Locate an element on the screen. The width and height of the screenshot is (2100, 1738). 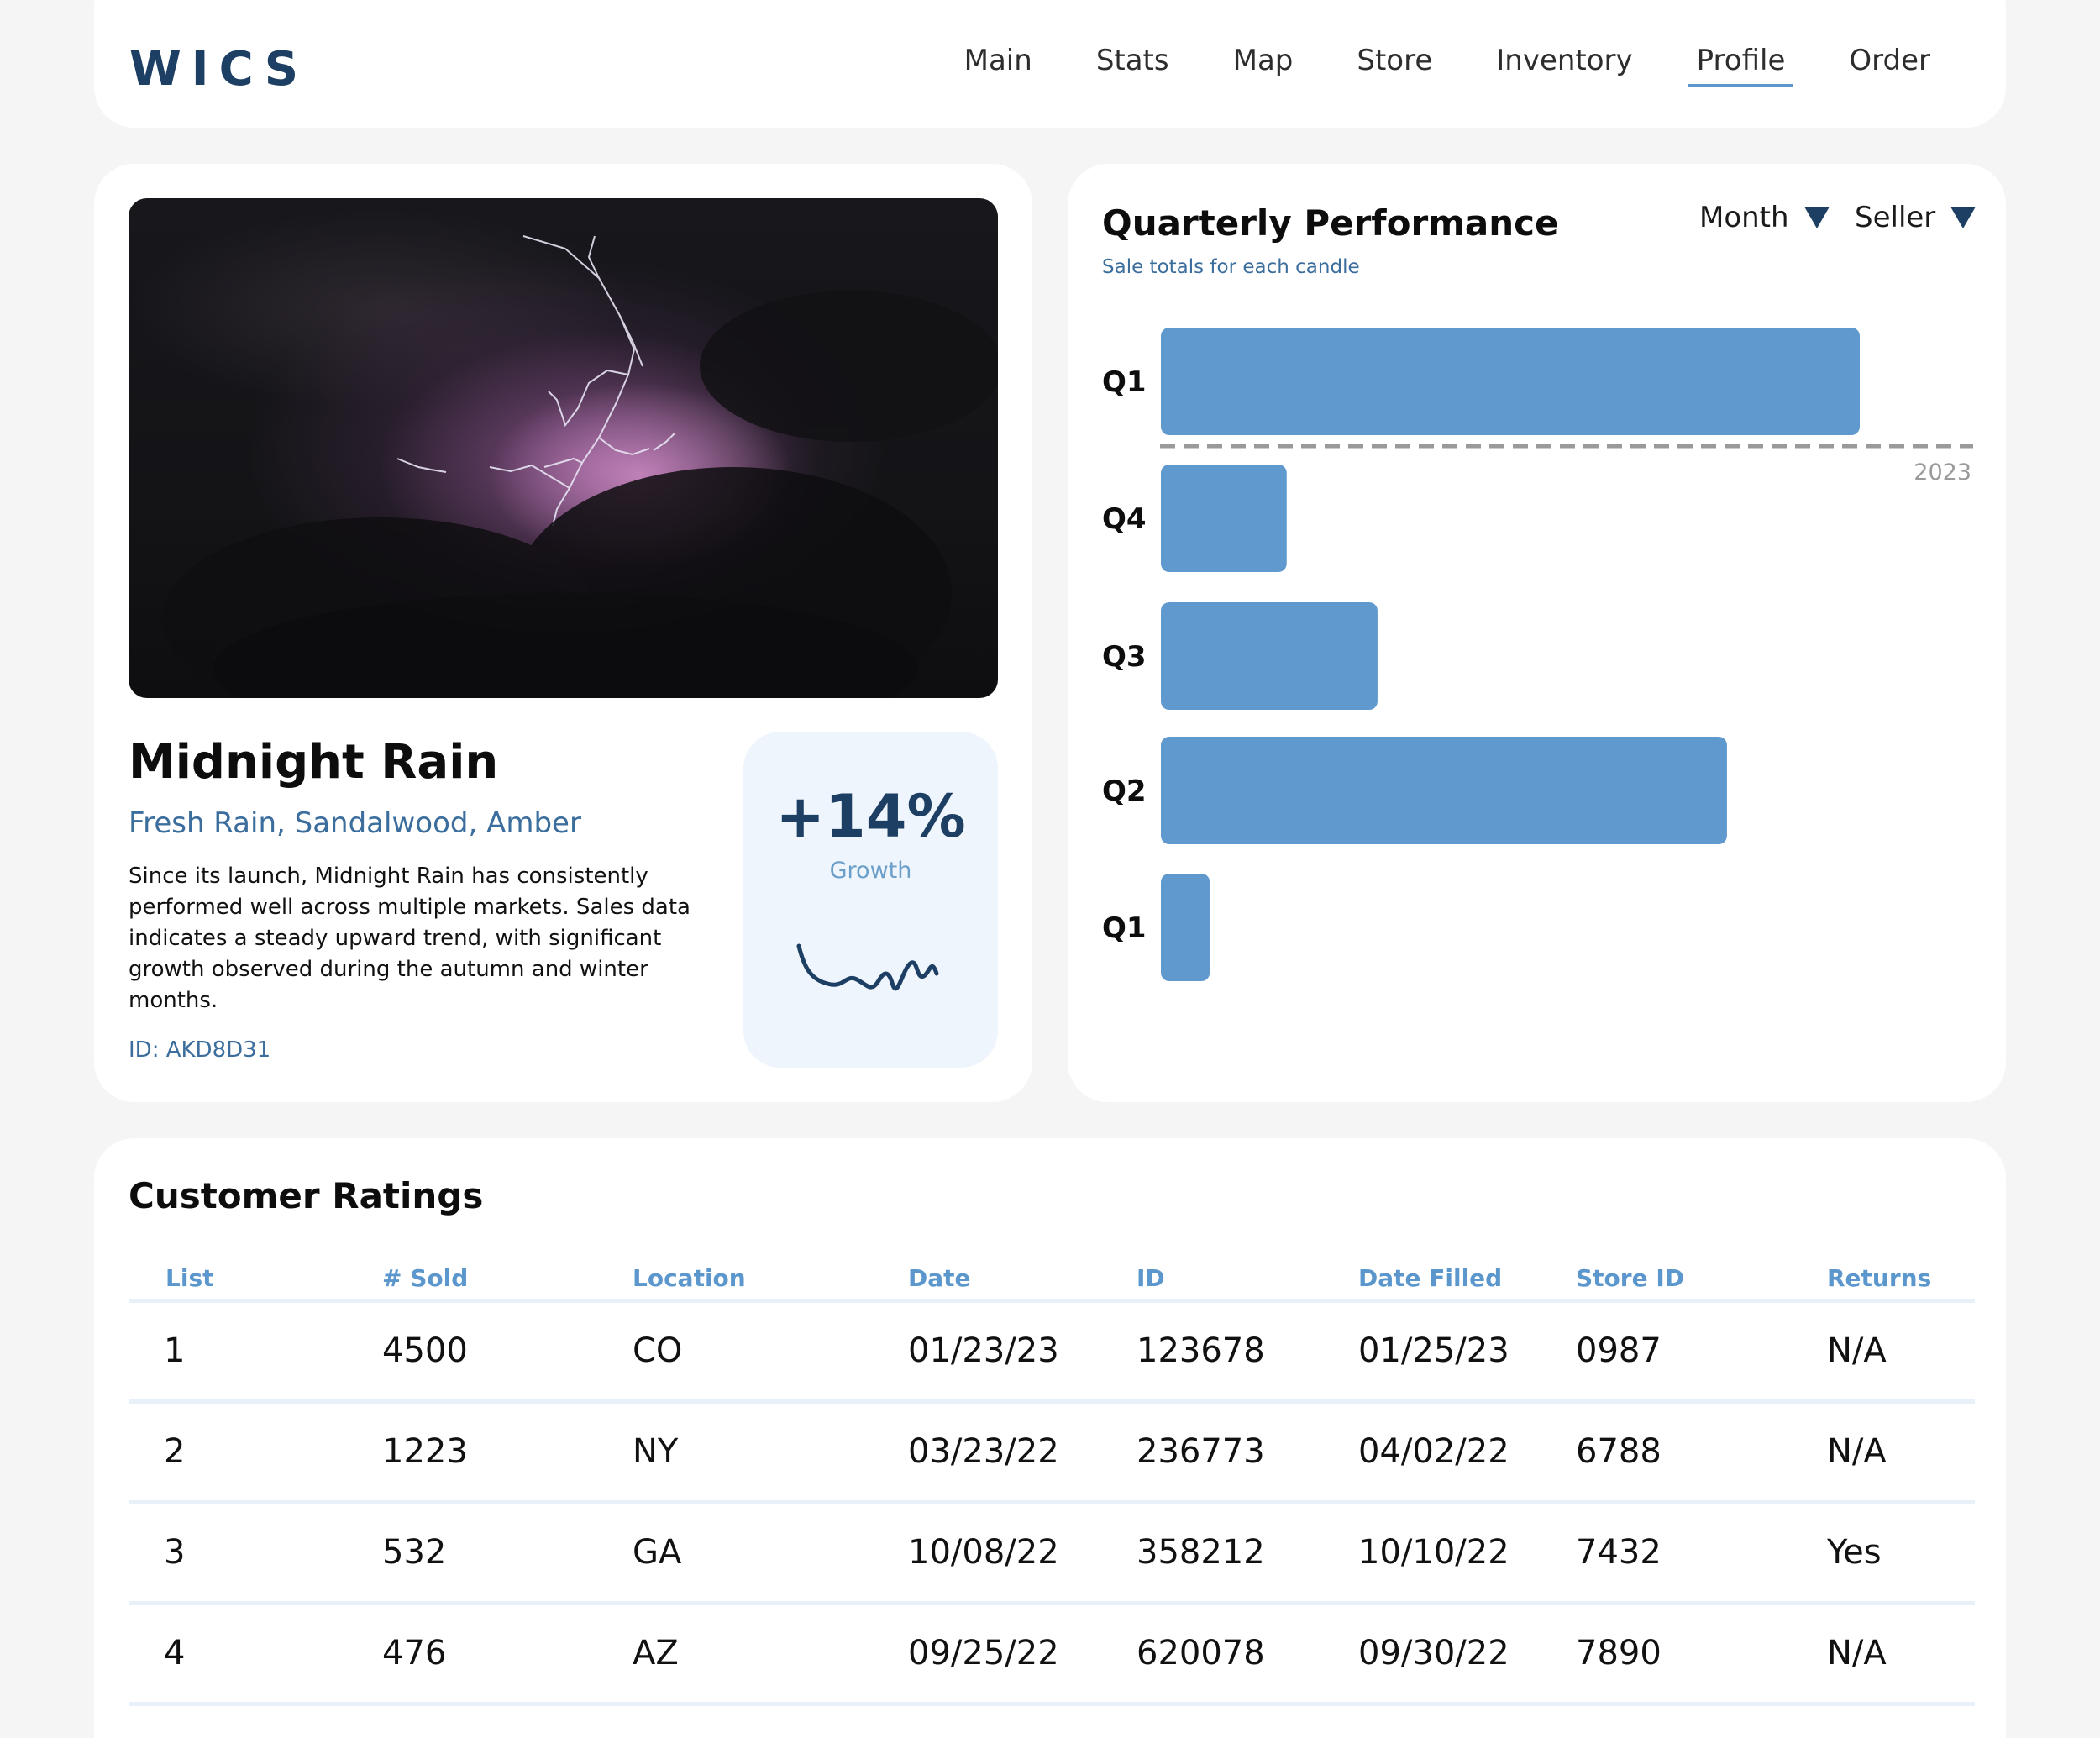
year-separator-label: 2023 is located at coordinates (1942, 473).